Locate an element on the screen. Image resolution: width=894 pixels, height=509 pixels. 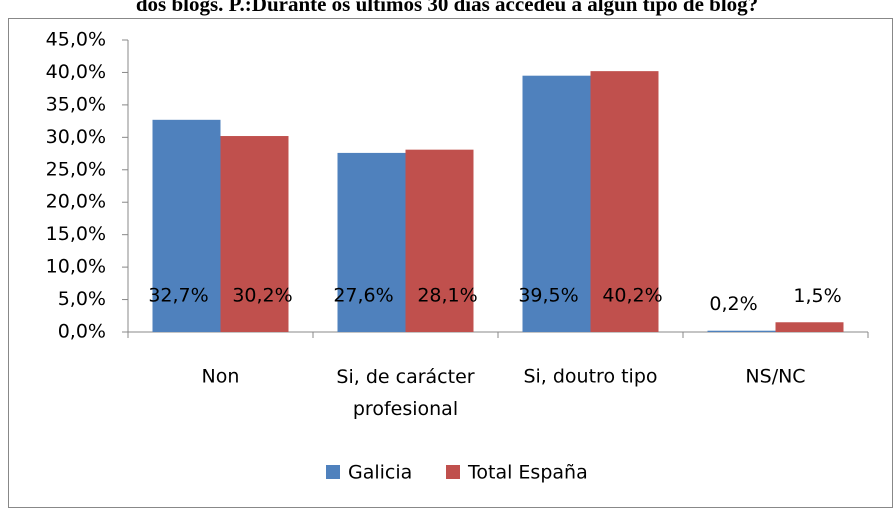
y-tick-label: 0,0% is located at coordinates (82, 332).